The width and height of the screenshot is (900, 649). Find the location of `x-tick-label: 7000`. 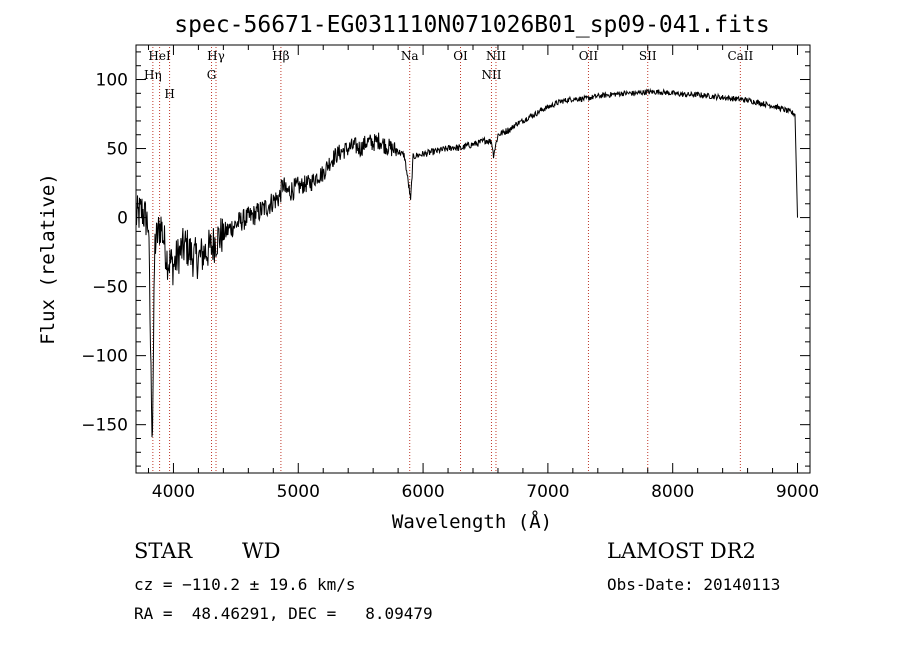

x-tick-label: 7000 is located at coordinates (547, 492).